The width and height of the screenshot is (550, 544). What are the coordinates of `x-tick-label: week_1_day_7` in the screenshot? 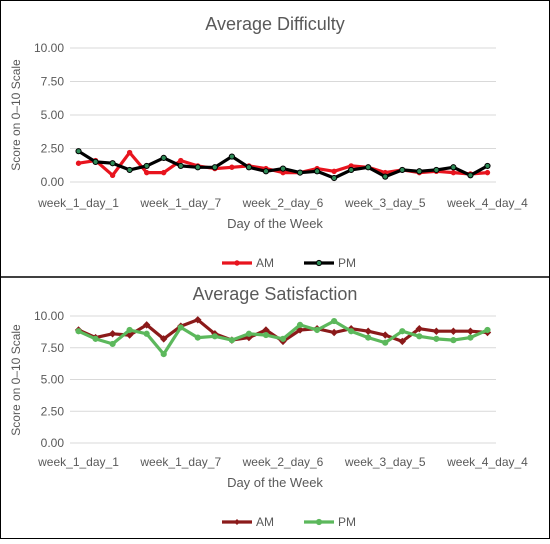 It's located at (180, 203).